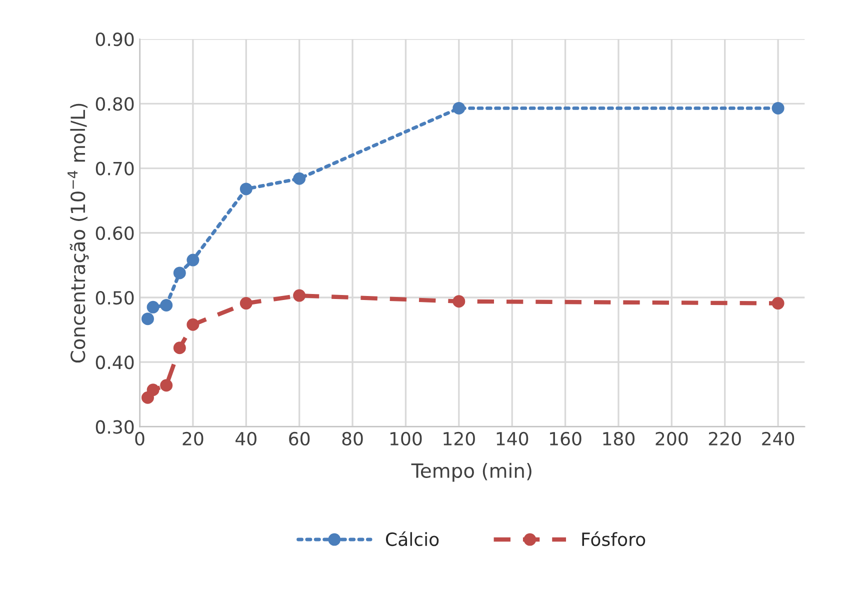  What do you see at coordinates (672, 439) in the screenshot?
I see `x-tick-label: 200` at bounding box center [672, 439].